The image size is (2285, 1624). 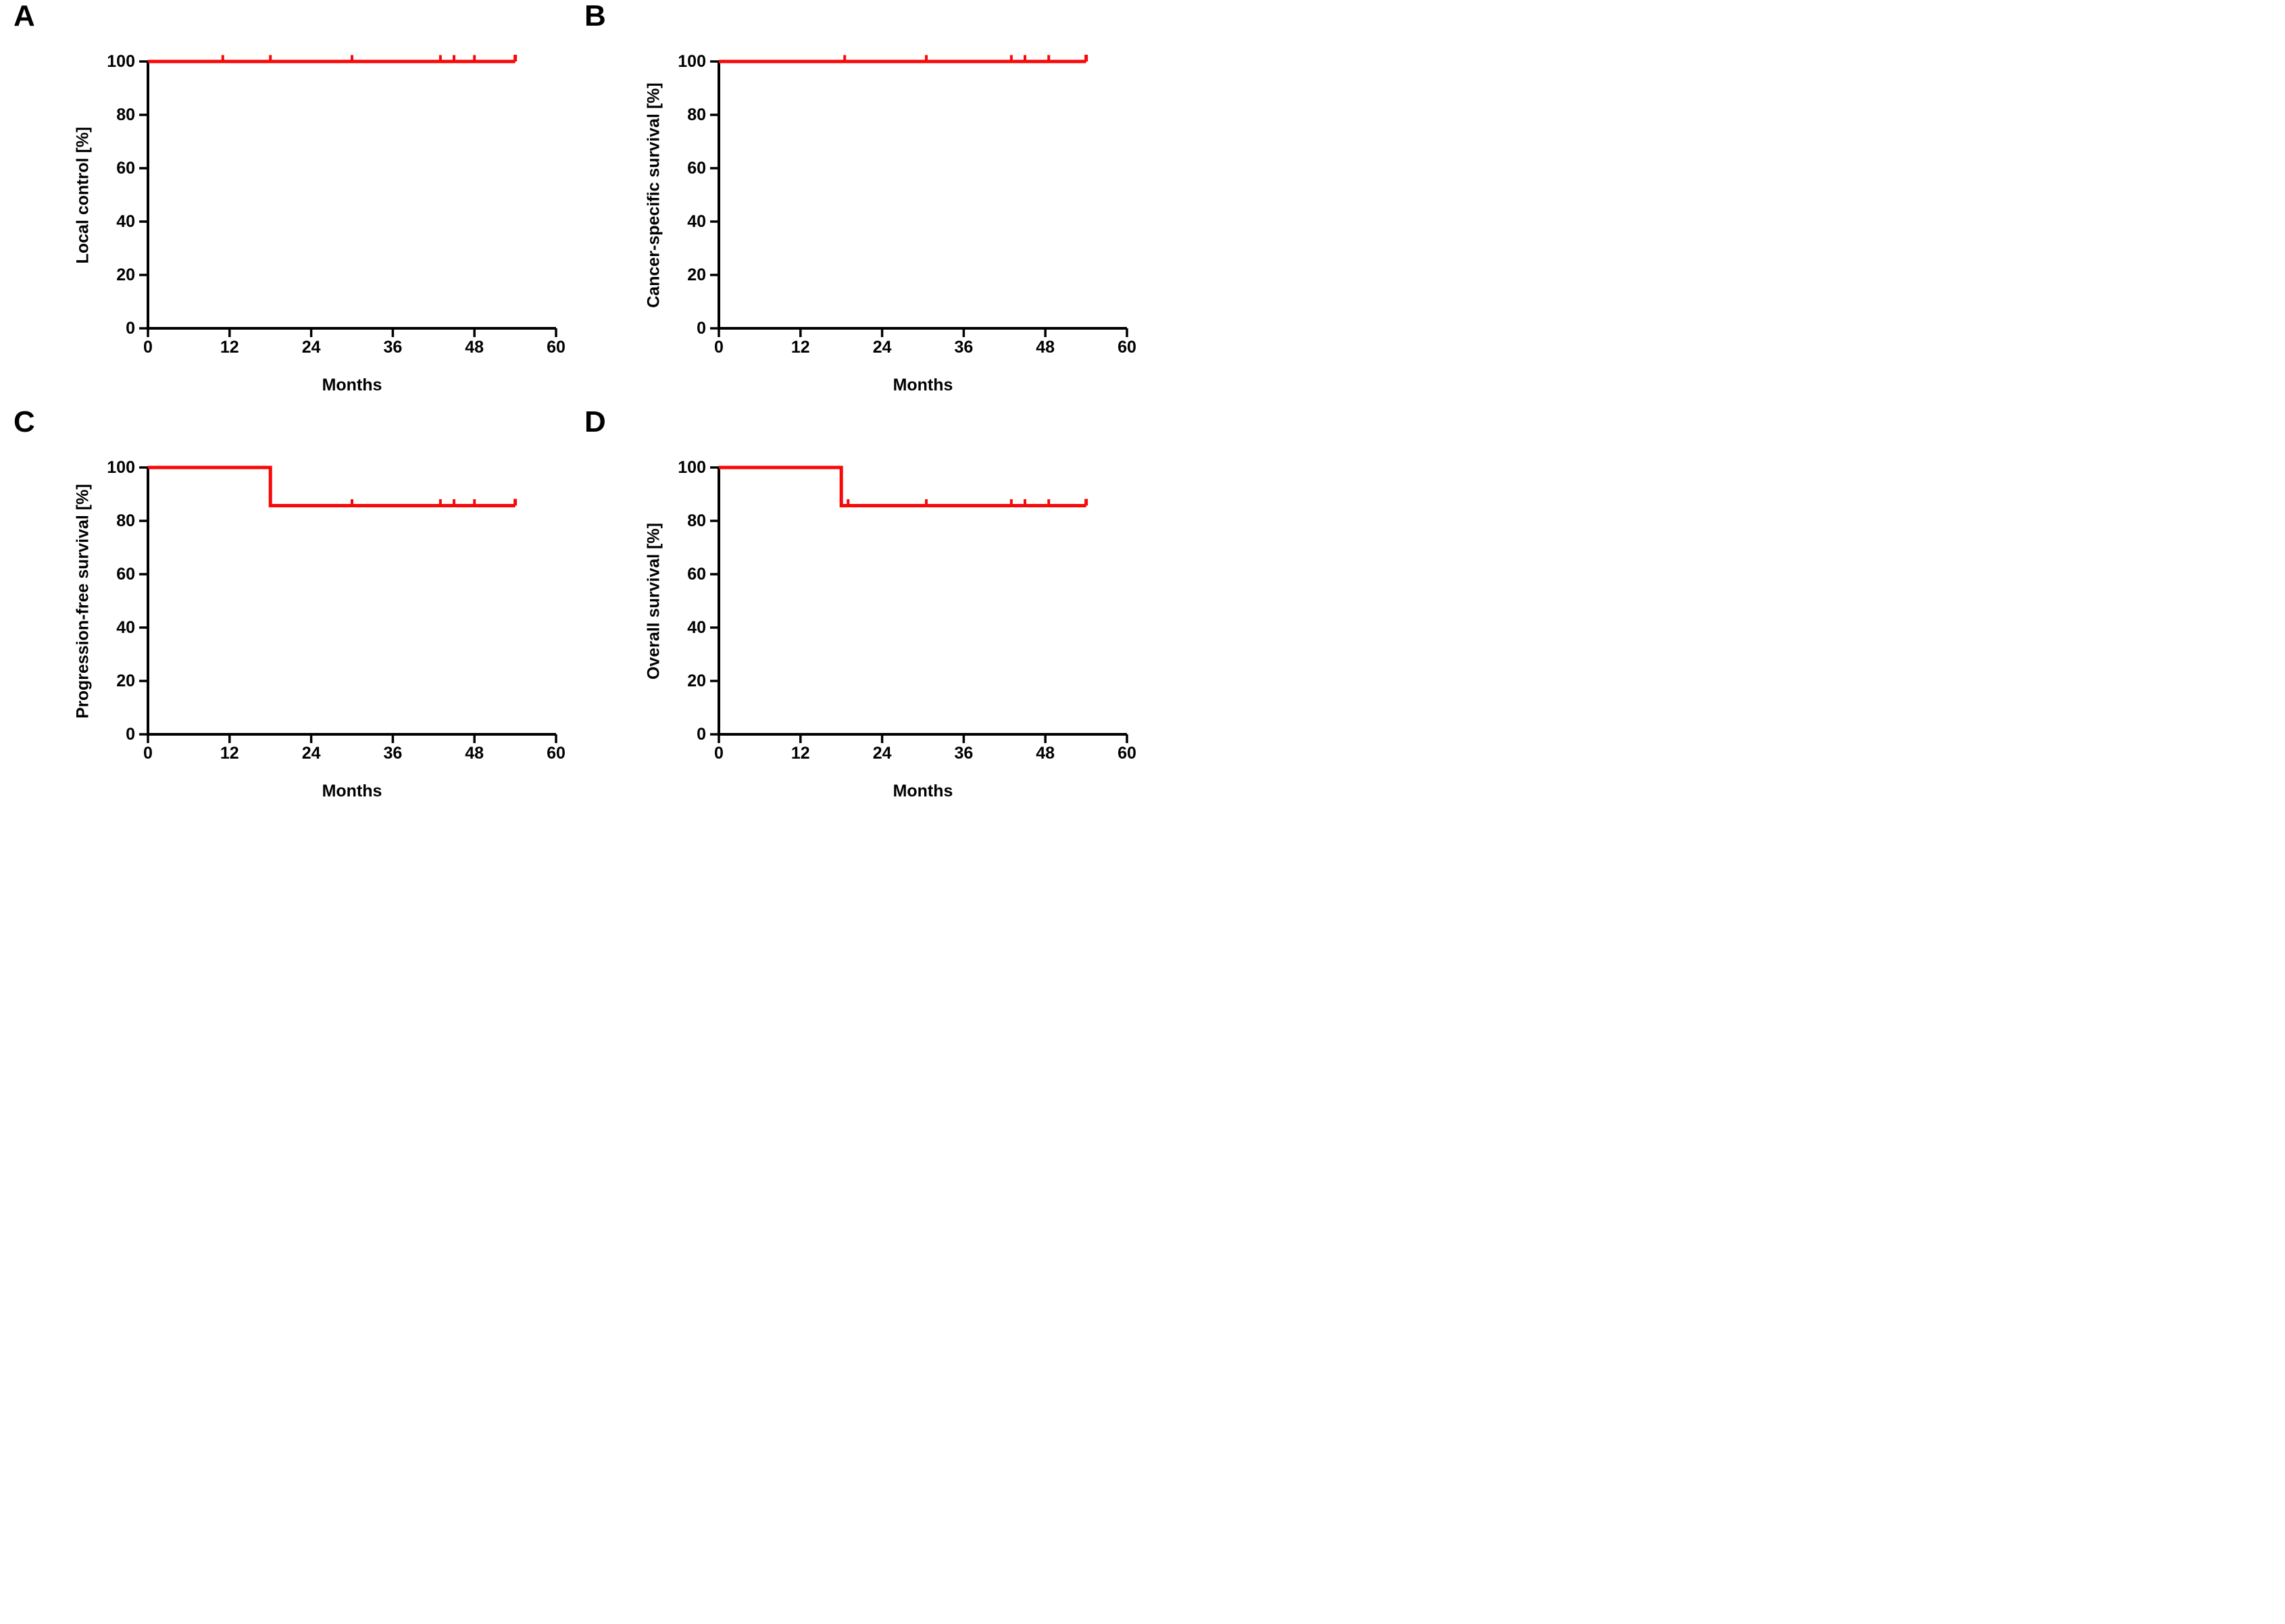 I want to click on panel-B-plot, so click(x=919, y=196).